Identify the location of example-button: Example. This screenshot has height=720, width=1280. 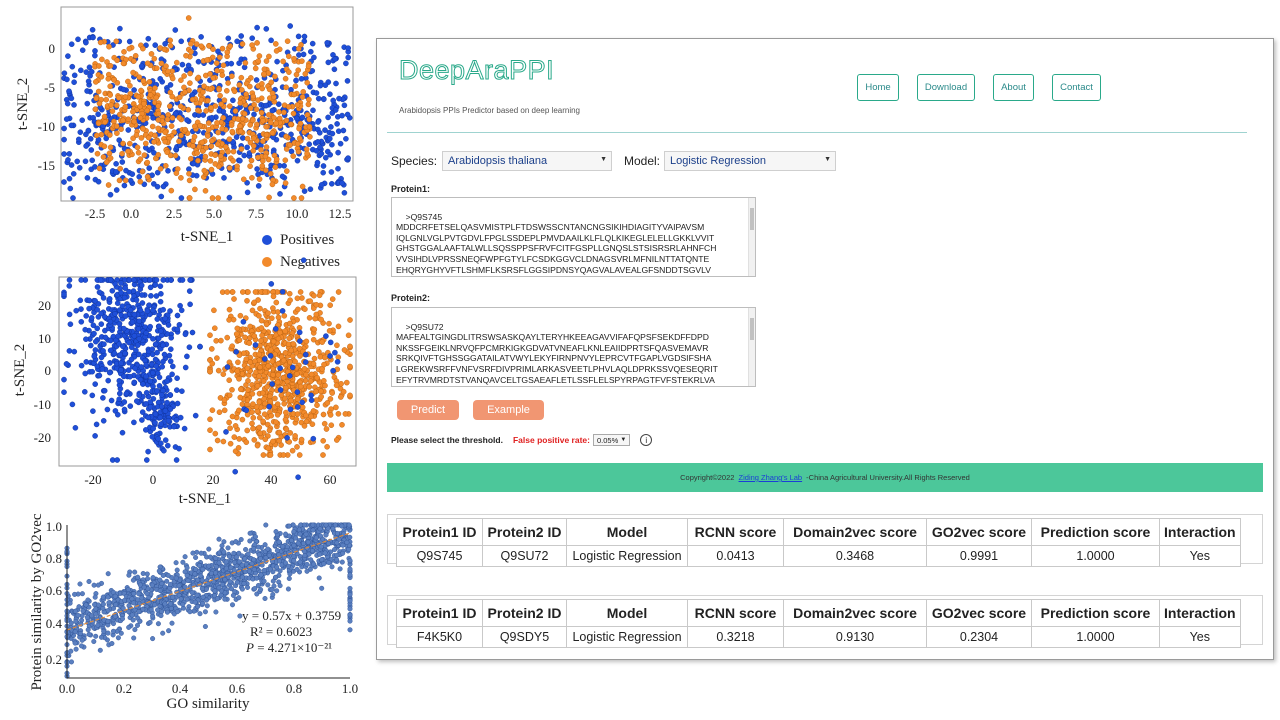
(508, 410).